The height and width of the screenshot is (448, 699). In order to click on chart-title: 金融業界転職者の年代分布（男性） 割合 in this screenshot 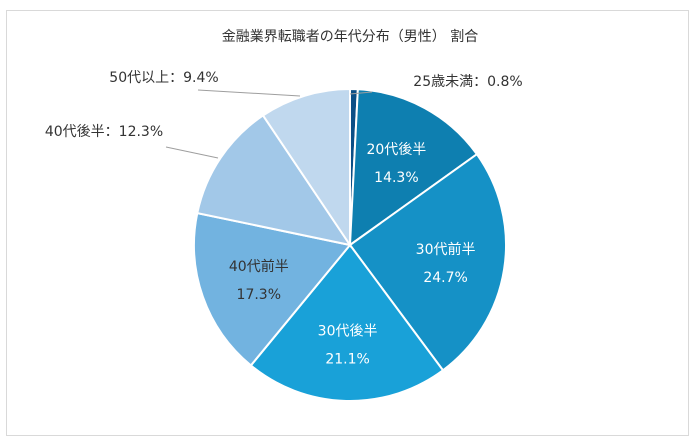, I will do `click(350, 36)`.